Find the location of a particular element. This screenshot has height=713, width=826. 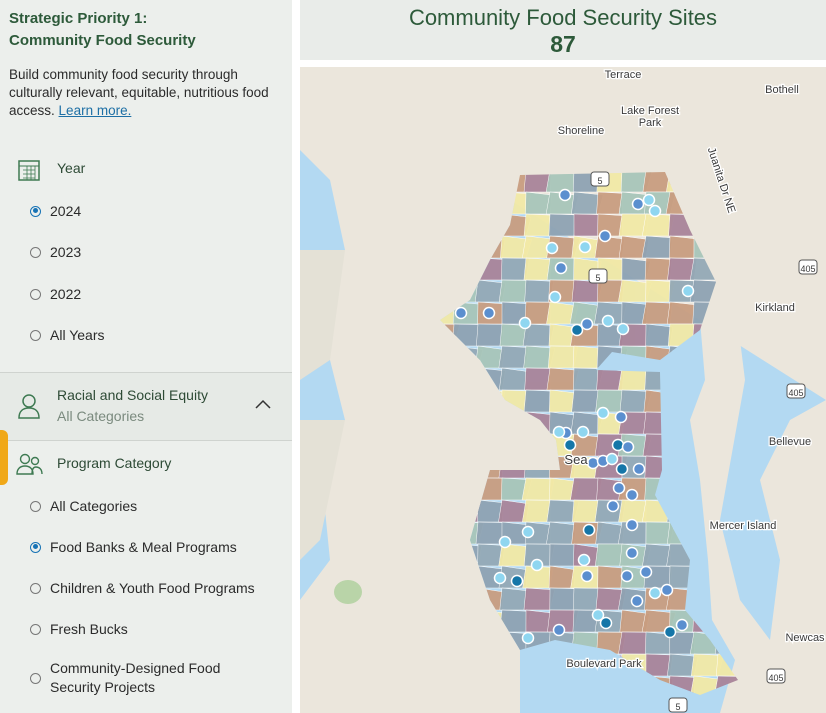

option-label: Fresh Bucks is located at coordinates (89, 629).